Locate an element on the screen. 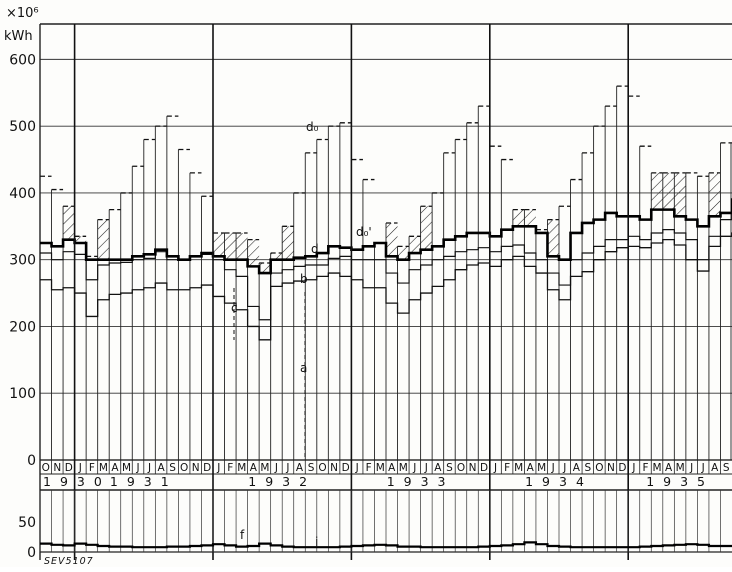  series-line-d is located at coordinates (386, 236).